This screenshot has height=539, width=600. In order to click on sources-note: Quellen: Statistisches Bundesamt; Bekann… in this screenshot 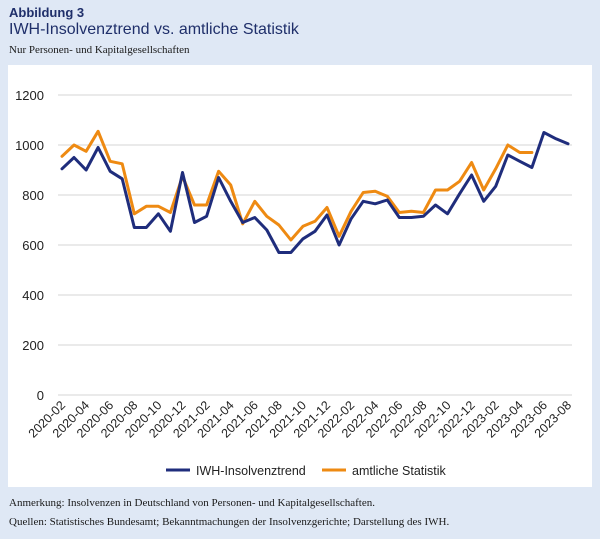, I will do `click(229, 522)`.